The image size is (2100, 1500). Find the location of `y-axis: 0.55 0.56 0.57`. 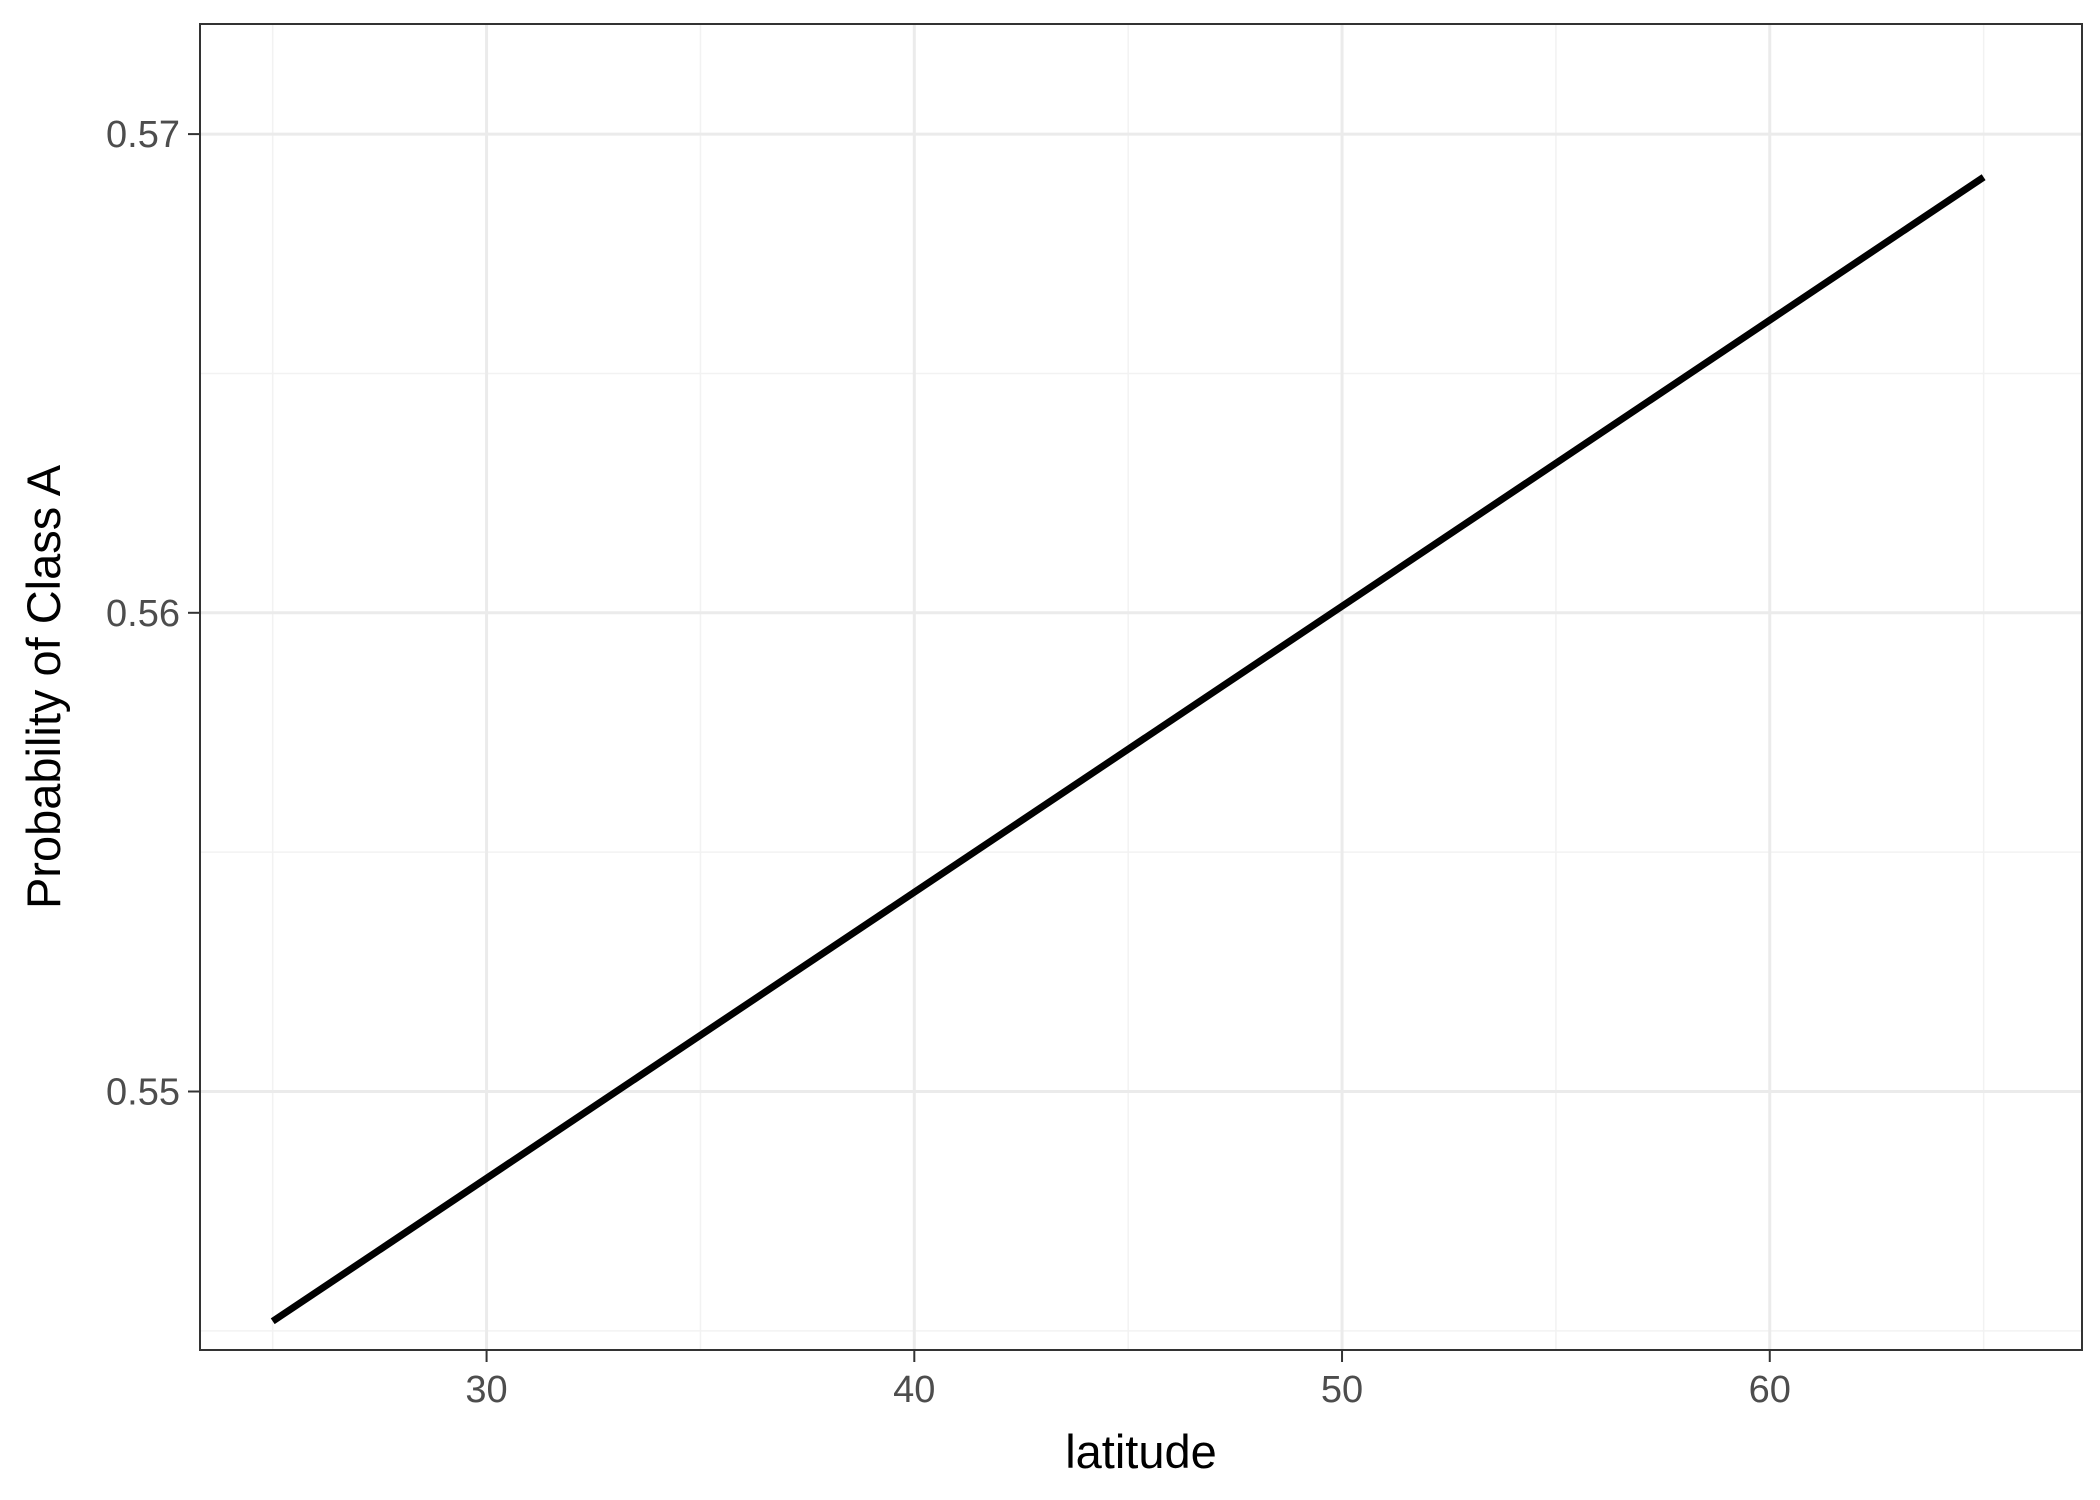

y-axis: 0.55 0.56 0.57 is located at coordinates (153, 614).